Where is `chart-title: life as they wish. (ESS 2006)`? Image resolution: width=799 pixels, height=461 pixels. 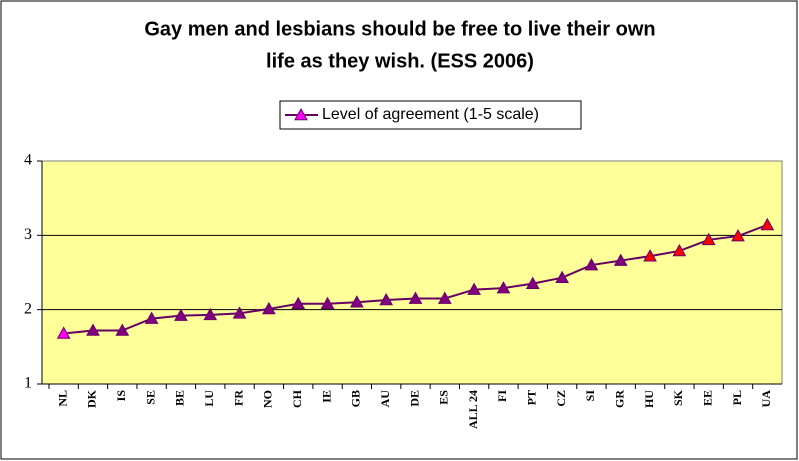
chart-title: life as they wish. (ESS 2006) is located at coordinates (400, 61).